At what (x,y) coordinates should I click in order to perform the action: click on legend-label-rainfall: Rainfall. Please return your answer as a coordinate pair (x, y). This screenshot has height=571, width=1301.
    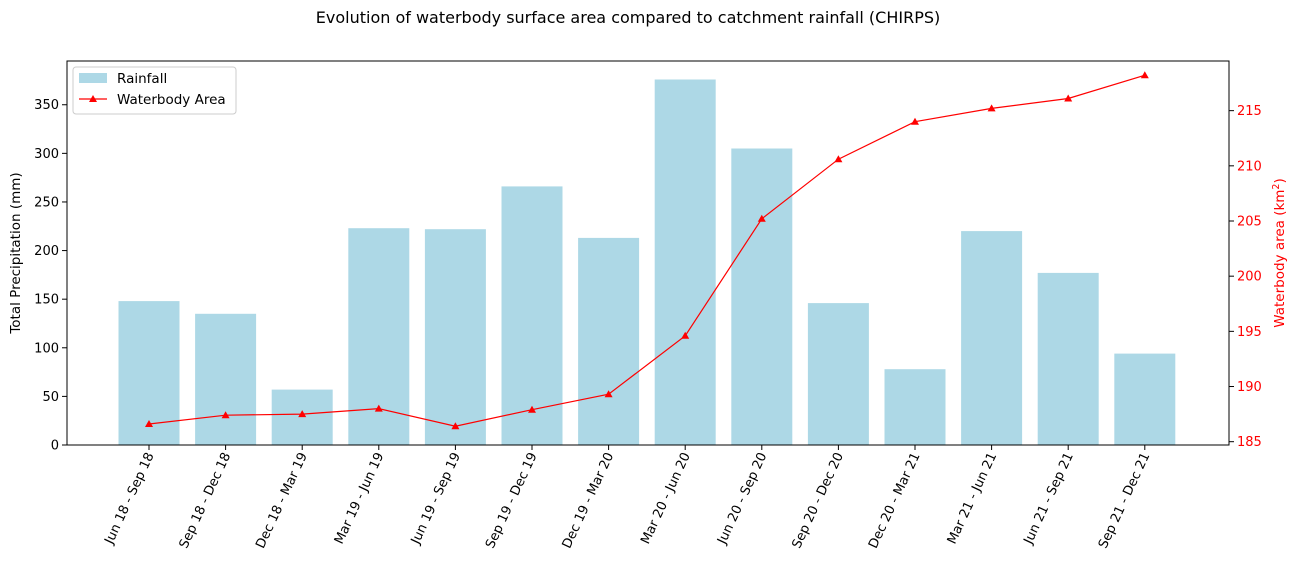
    Looking at the image, I should click on (142, 79).